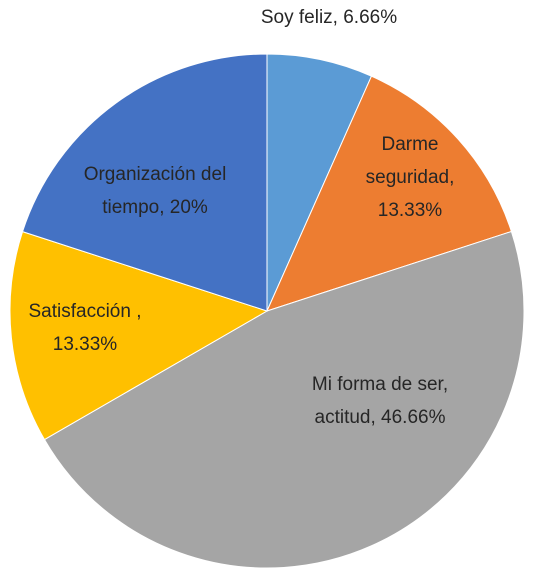  Describe the element at coordinates (155, 174) in the screenshot. I see `data-label: Organización del` at that location.